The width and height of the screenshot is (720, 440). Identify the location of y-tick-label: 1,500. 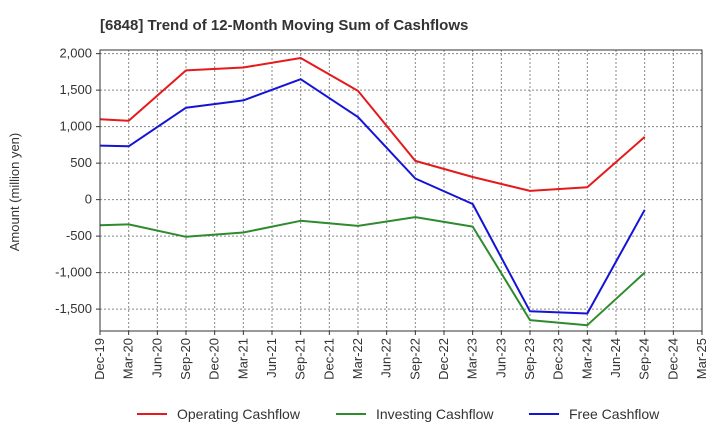
(75, 89).